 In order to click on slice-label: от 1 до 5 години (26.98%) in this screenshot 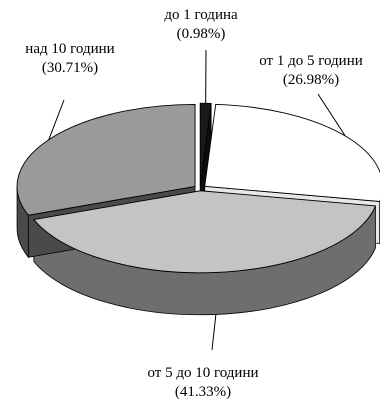, I will do `click(308, 71)`.